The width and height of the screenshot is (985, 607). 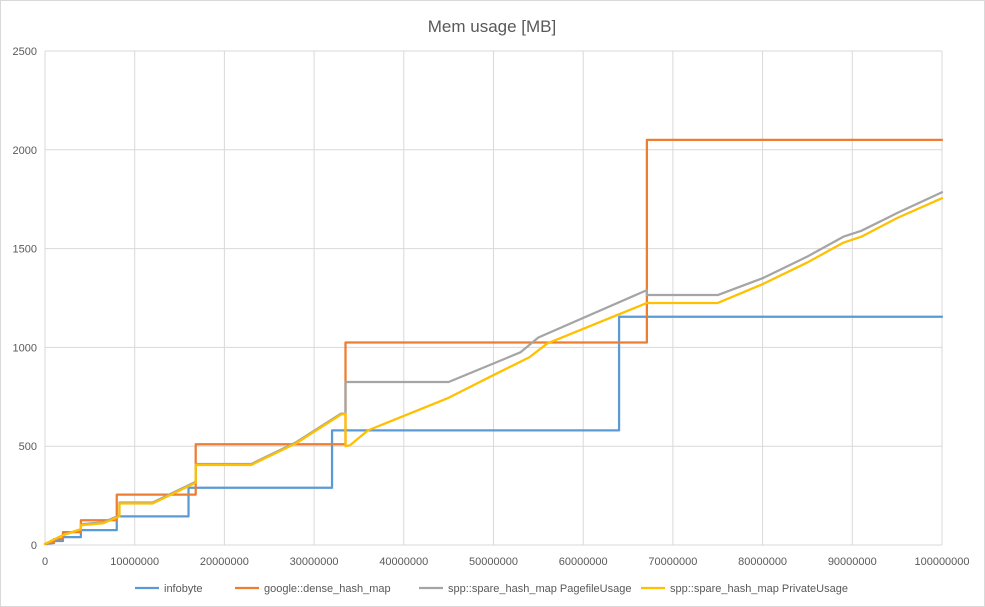 I want to click on y-tick-label: 2500, so click(x=25, y=52).